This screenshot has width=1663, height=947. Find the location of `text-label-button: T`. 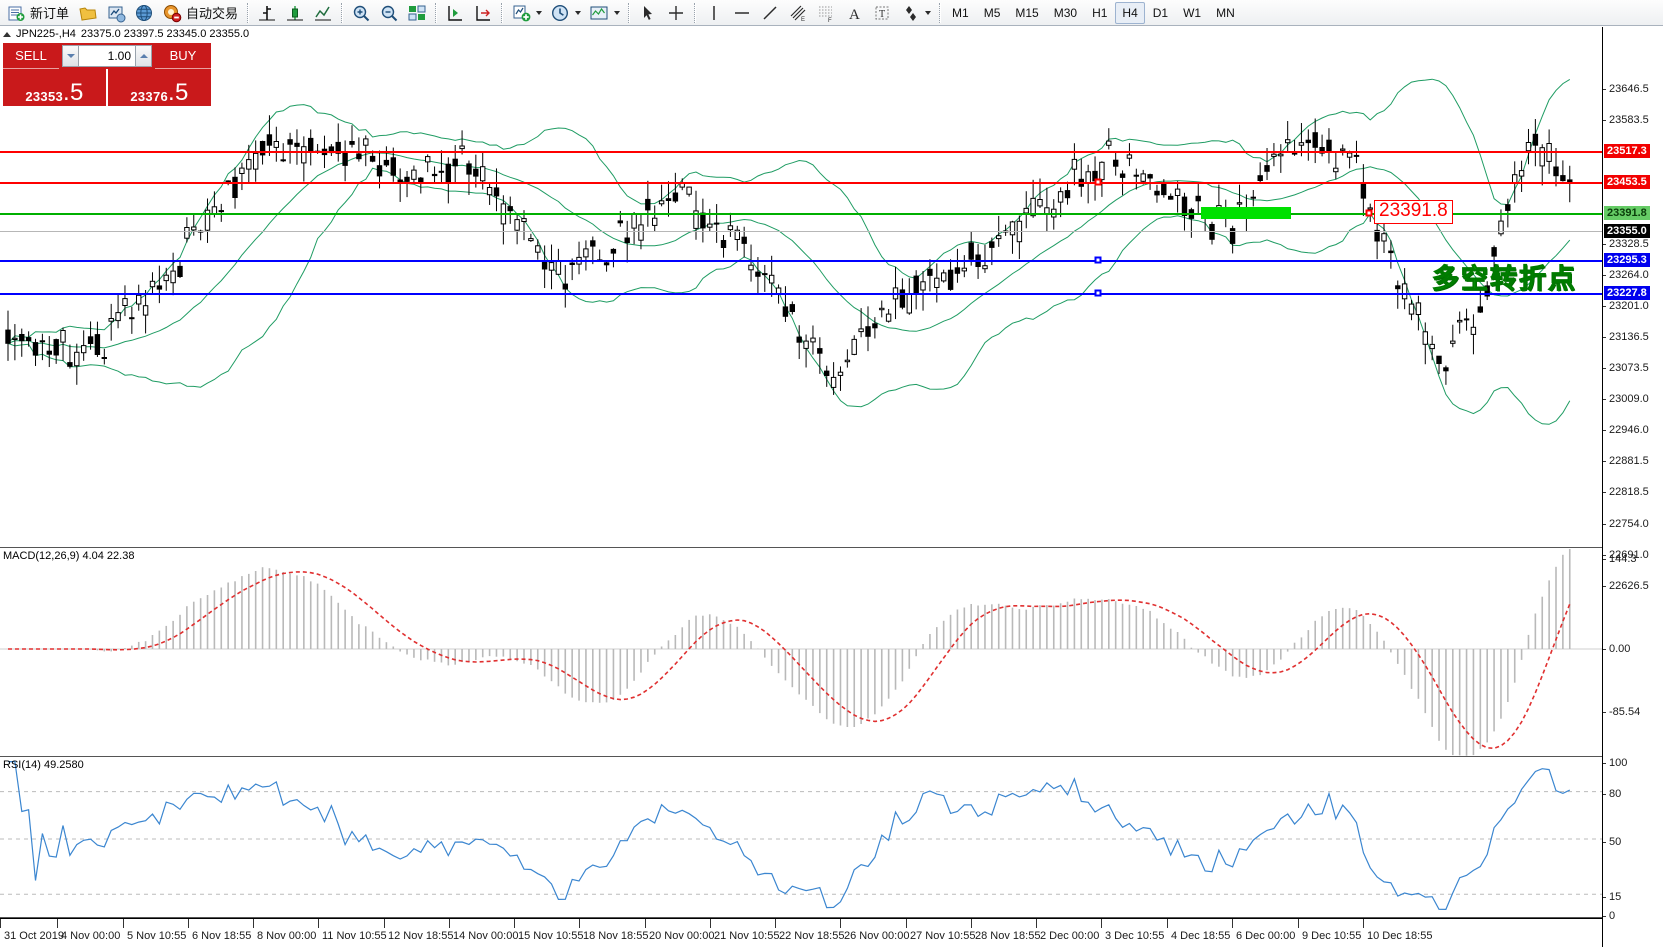

text-label-button: T is located at coordinates (882, 13).